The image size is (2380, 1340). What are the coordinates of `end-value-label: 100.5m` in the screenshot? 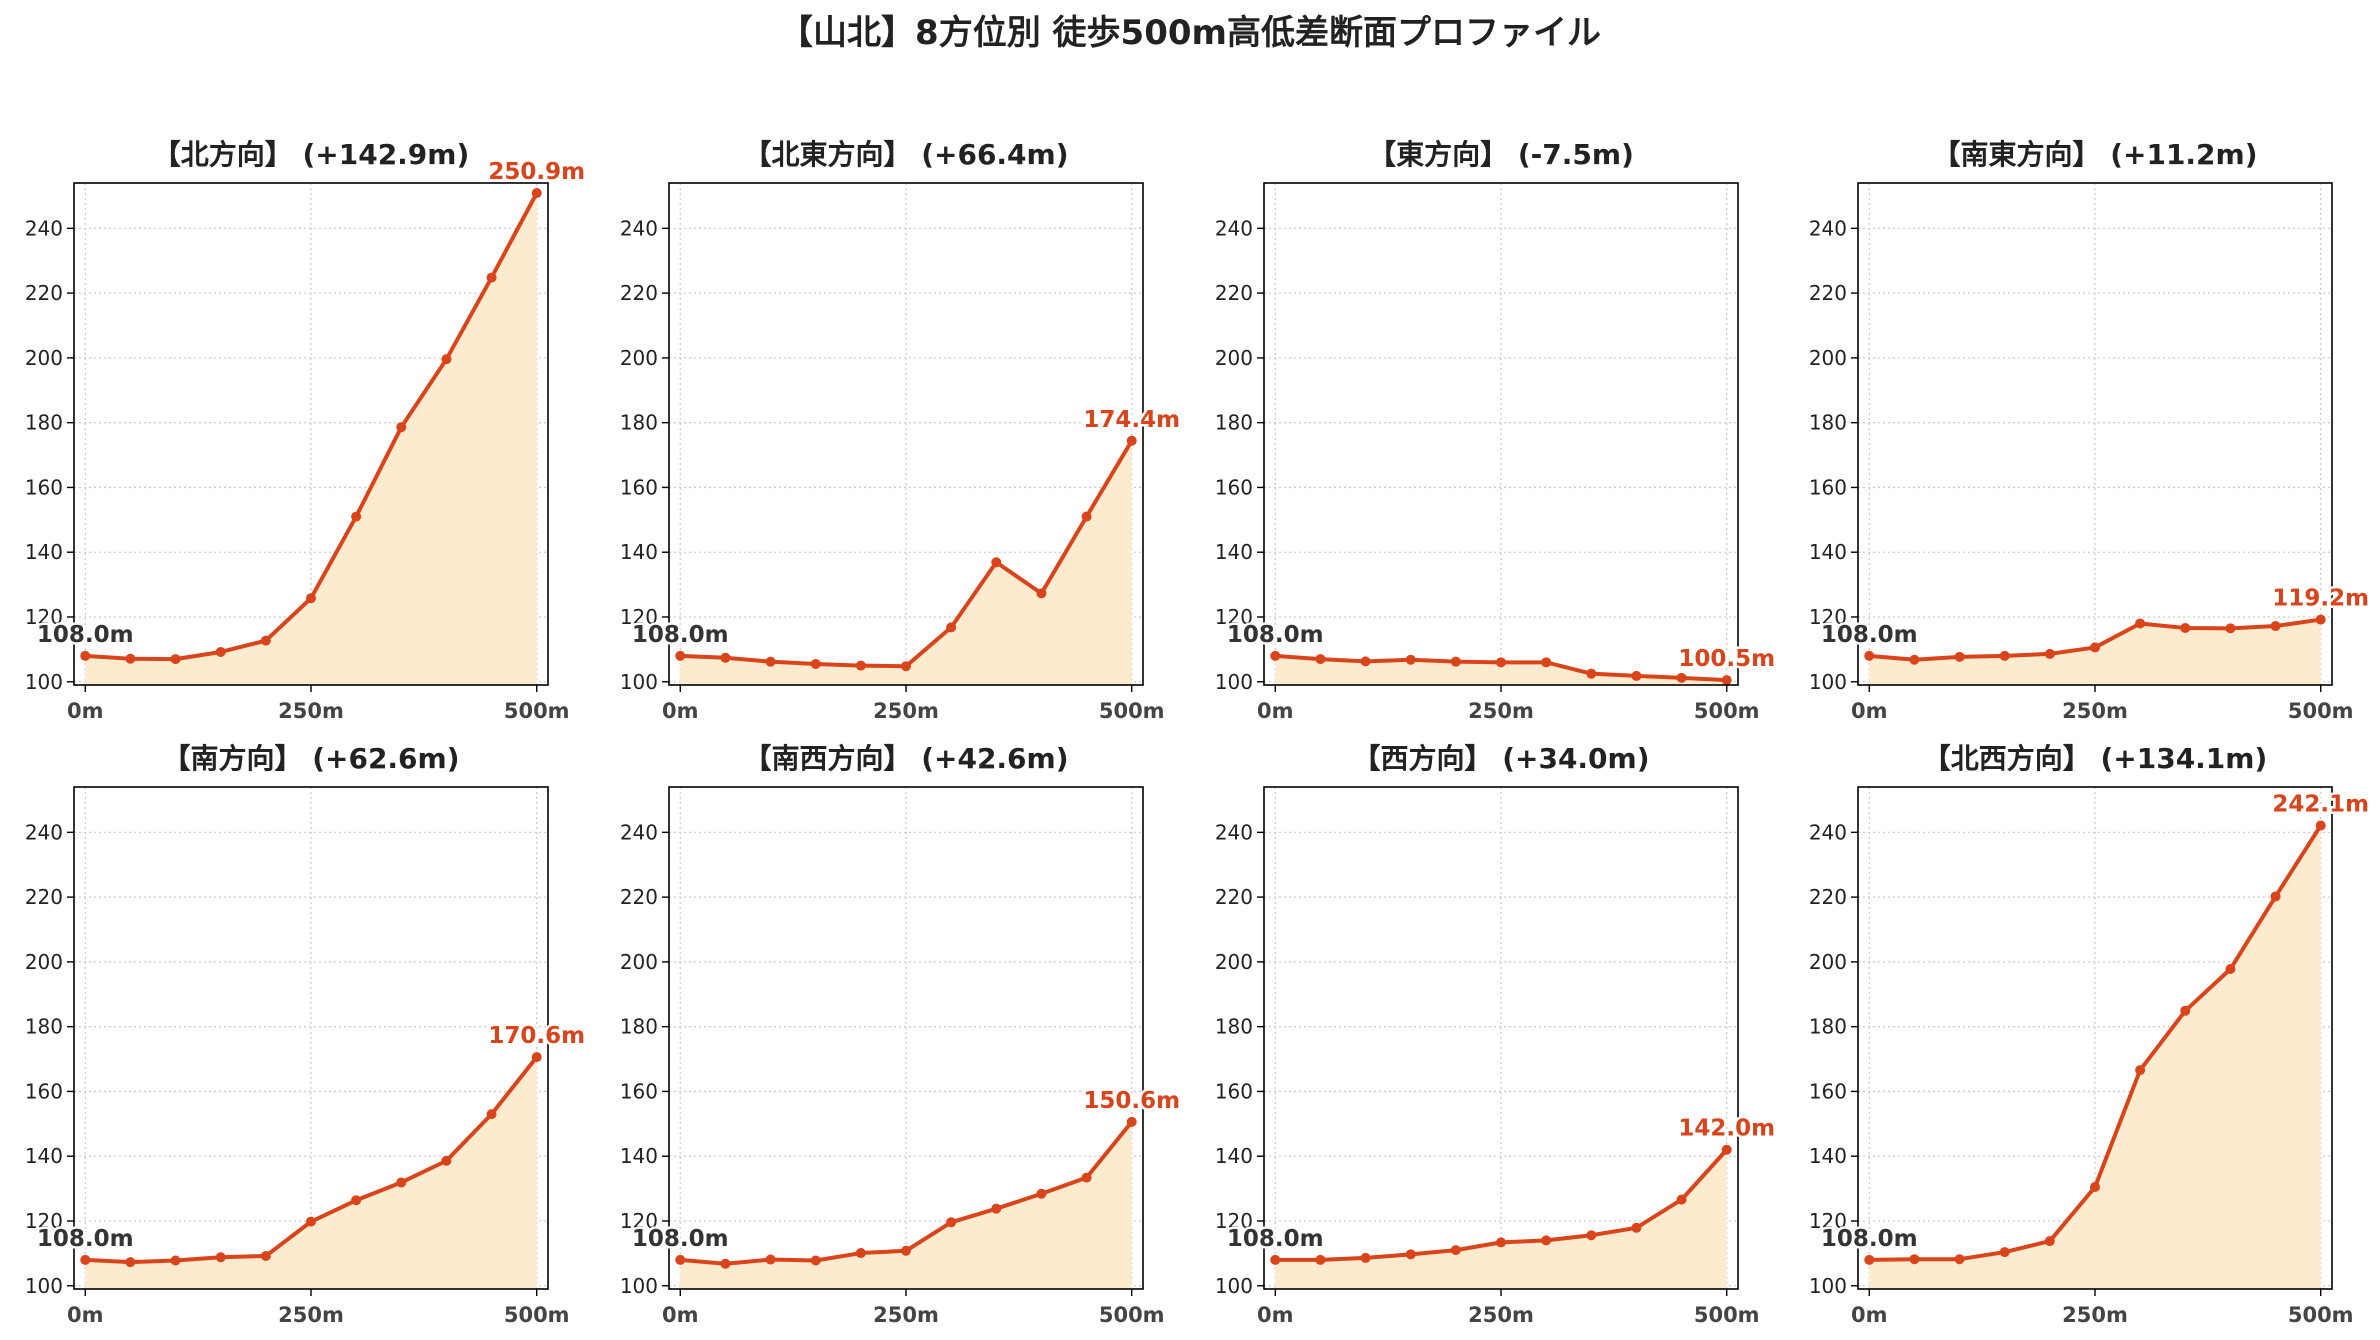 It's located at (1726, 659).